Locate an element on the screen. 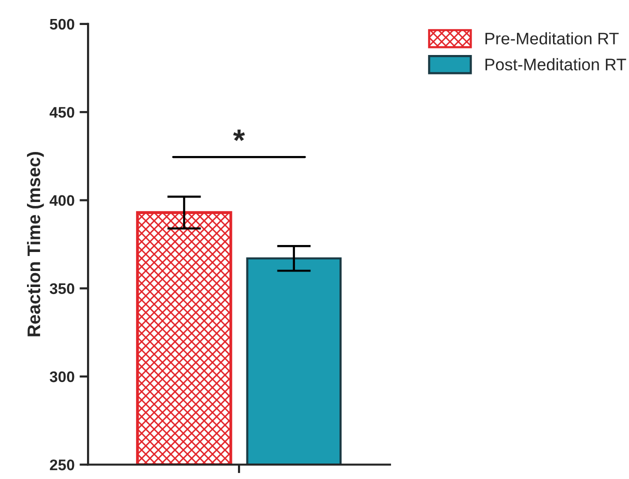  legend-label: Post-Meditation RT is located at coordinates (556, 64).